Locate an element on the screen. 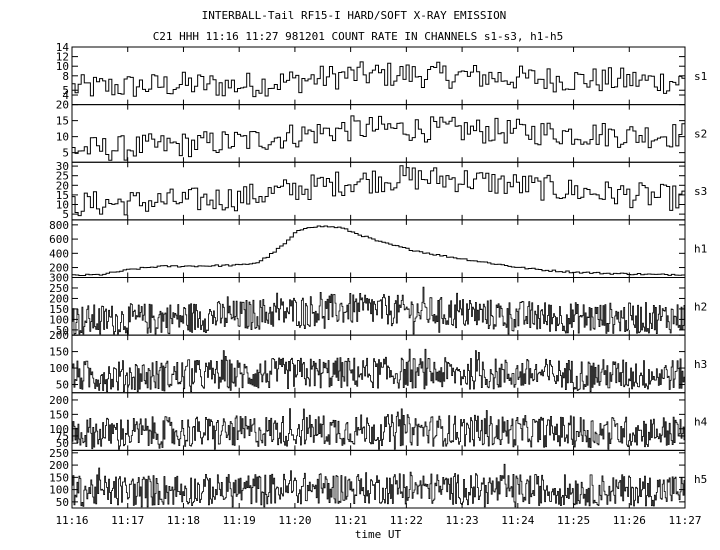  series-line-h1 is located at coordinates (378, 250).